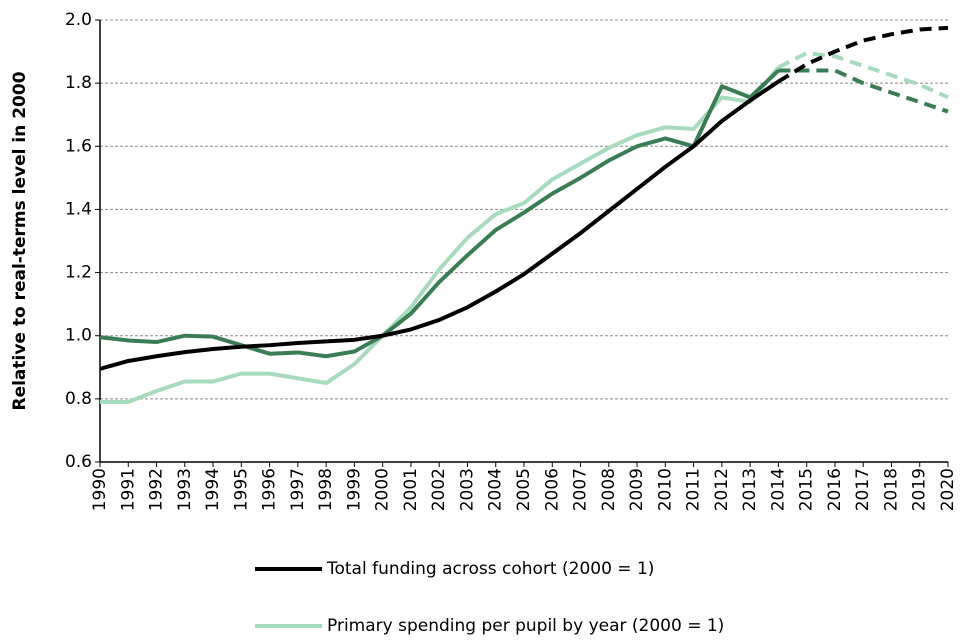 The image size is (965, 641). I want to click on y-tick-label: 0.8, so click(78, 399).